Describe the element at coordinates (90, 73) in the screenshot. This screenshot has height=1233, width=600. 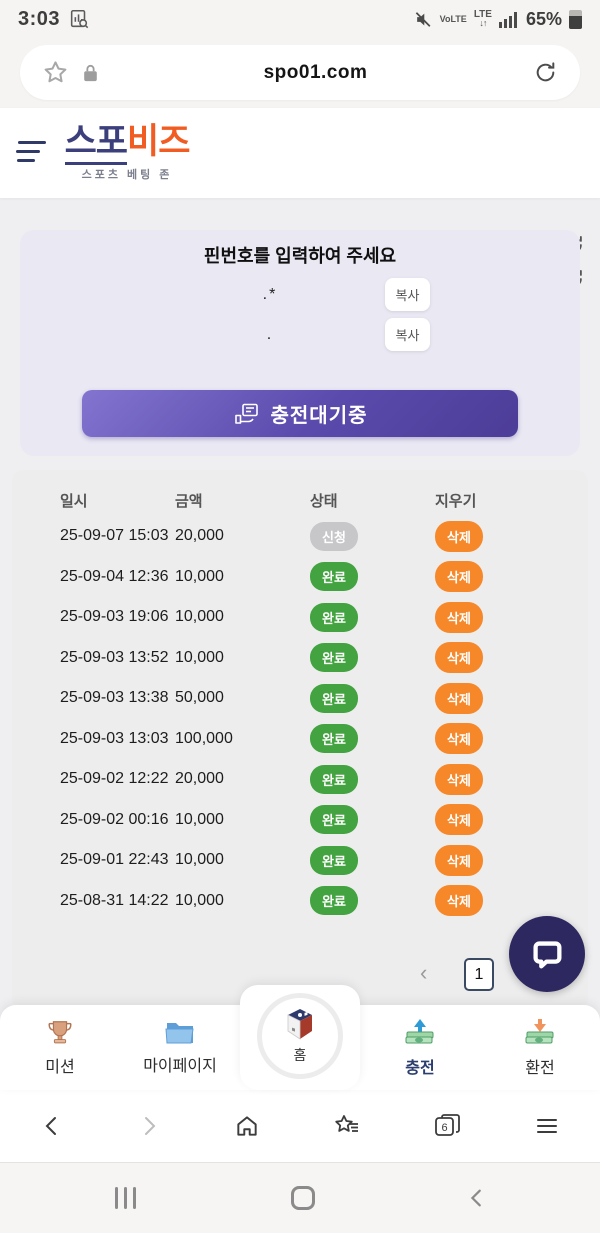
I see `lock-icon` at that location.